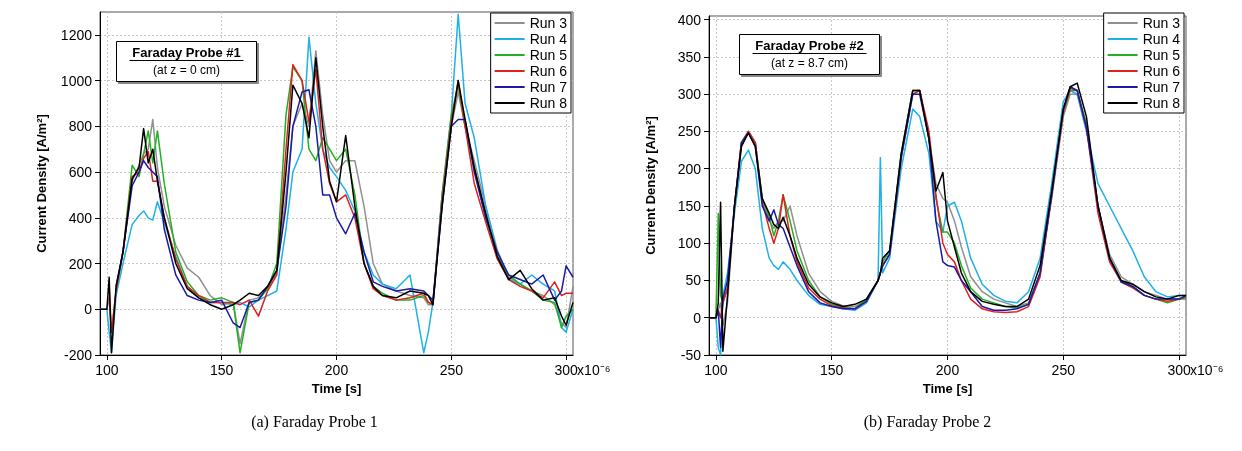  Describe the element at coordinates (691, 355) in the screenshot. I see `y-tick-label: -50` at that location.